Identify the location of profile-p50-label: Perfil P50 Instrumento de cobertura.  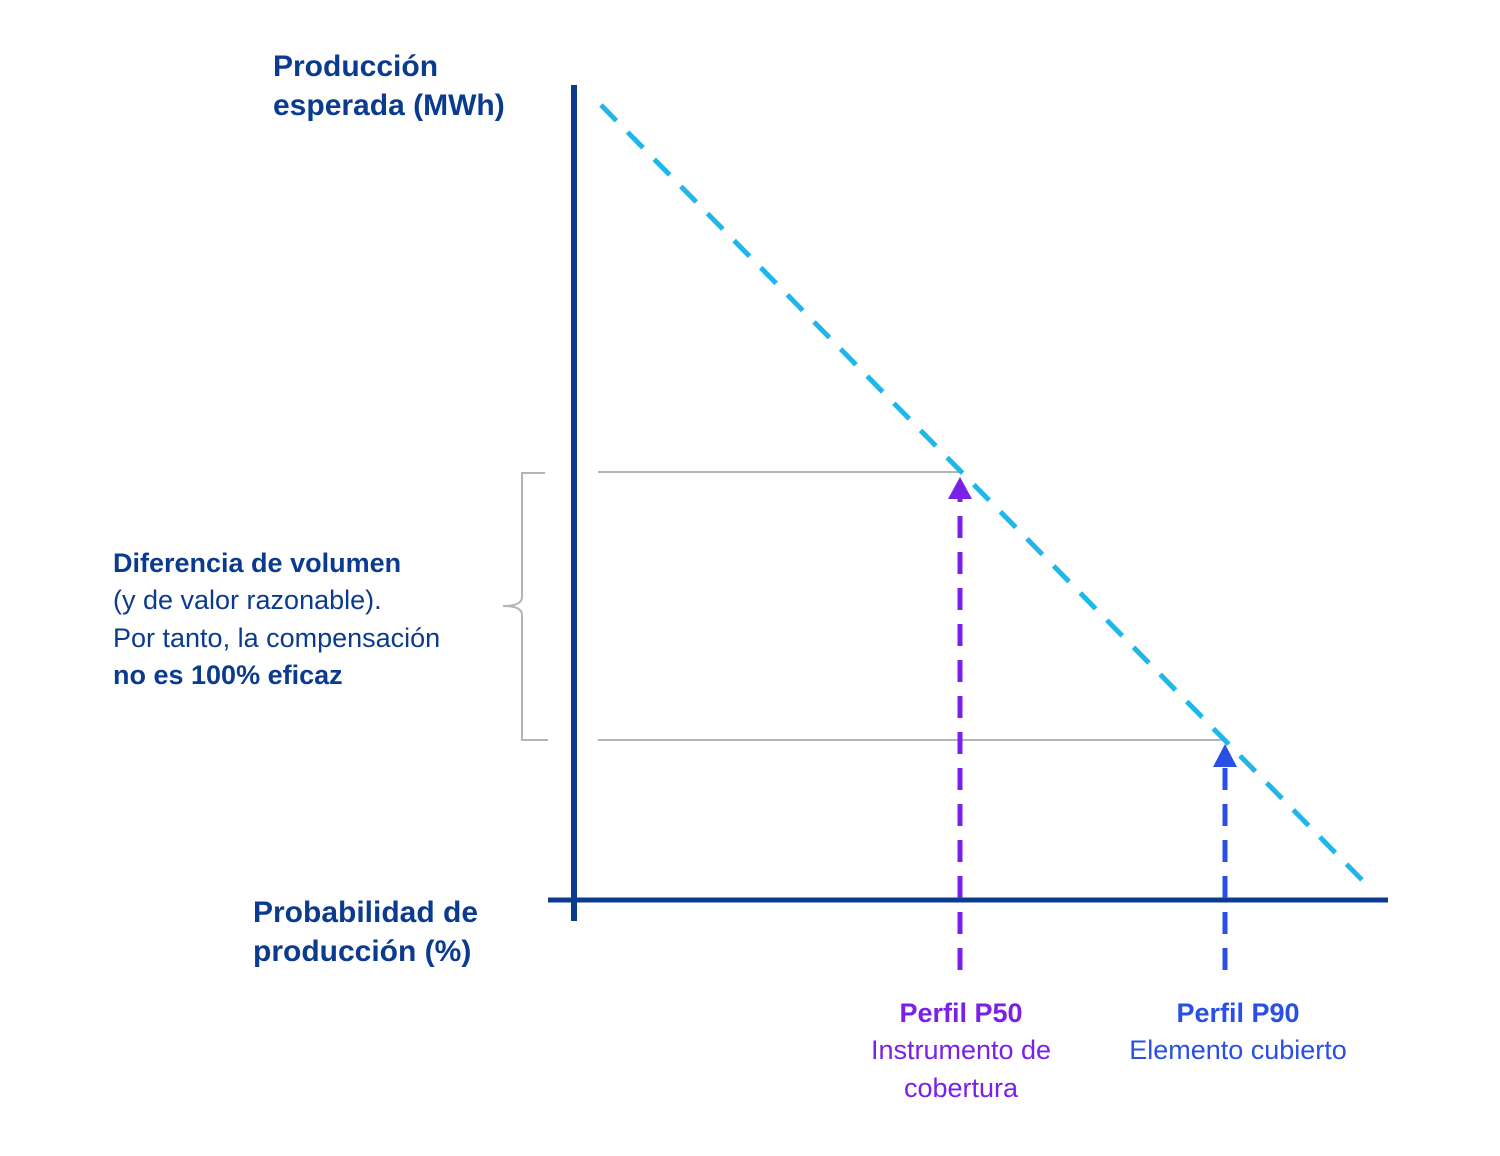
(961, 1051).